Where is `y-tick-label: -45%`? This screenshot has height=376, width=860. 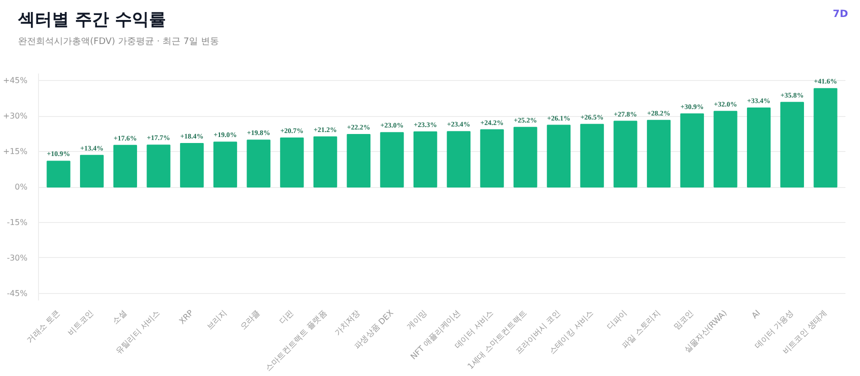
y-tick-label: -45% is located at coordinates (17, 293).